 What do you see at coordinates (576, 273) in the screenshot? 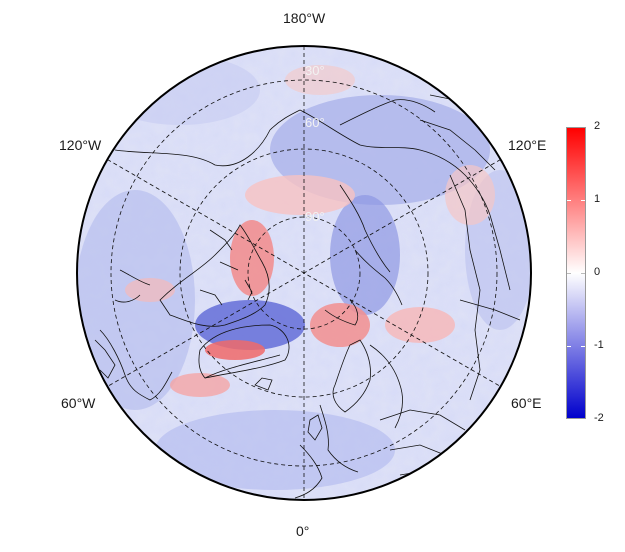
I see `colorbar` at bounding box center [576, 273].